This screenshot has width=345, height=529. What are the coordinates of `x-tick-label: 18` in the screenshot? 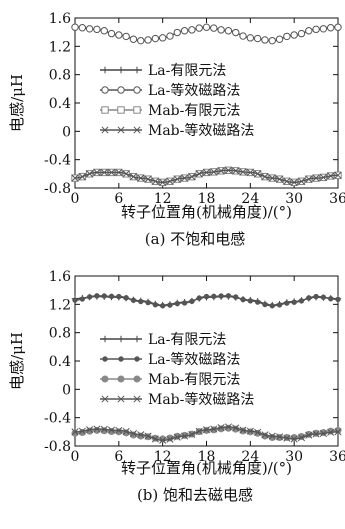 It's located at (207, 199).